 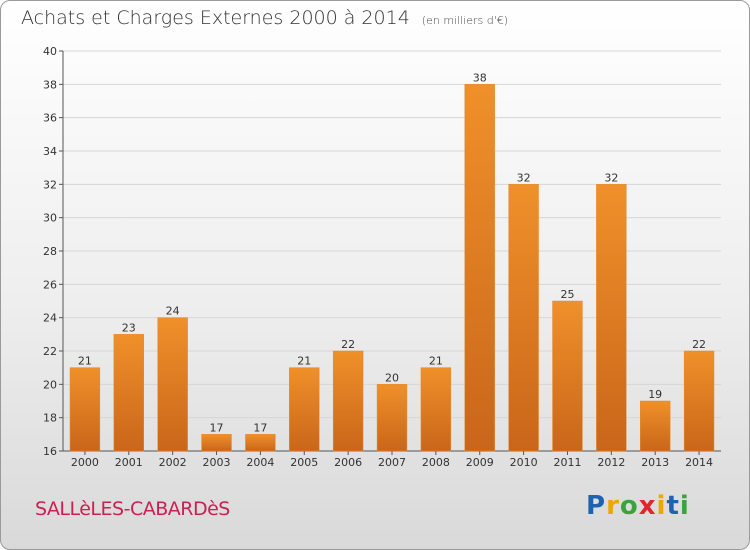 What do you see at coordinates (129, 462) in the screenshot?
I see `x-tick-label: 2001` at bounding box center [129, 462].